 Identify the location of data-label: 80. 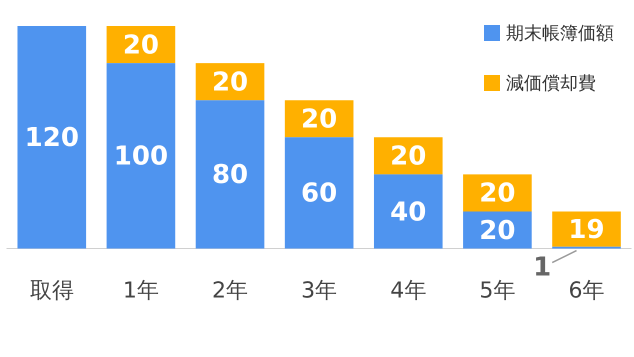
(230, 175).